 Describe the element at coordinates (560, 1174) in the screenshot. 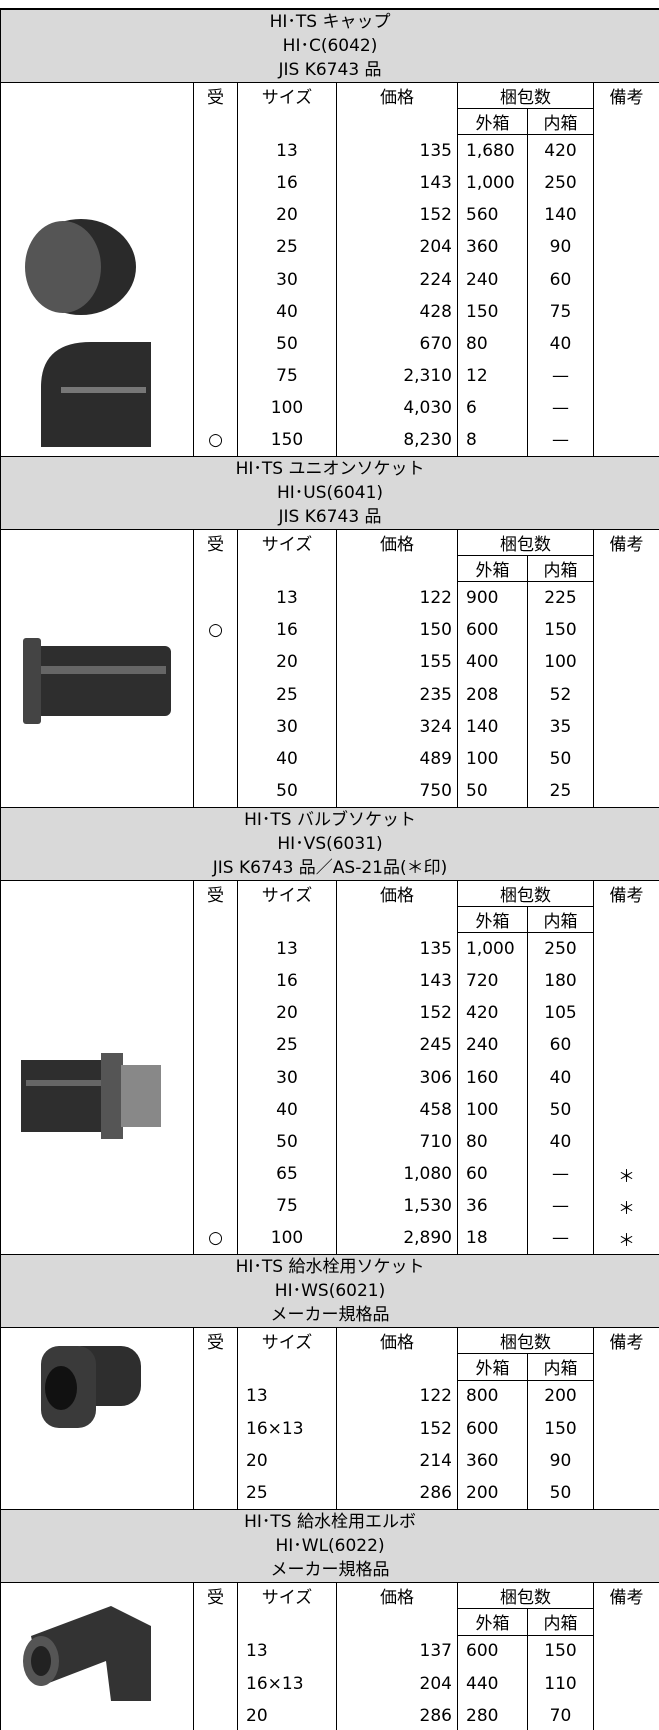

I see `inner-cell: —` at that location.